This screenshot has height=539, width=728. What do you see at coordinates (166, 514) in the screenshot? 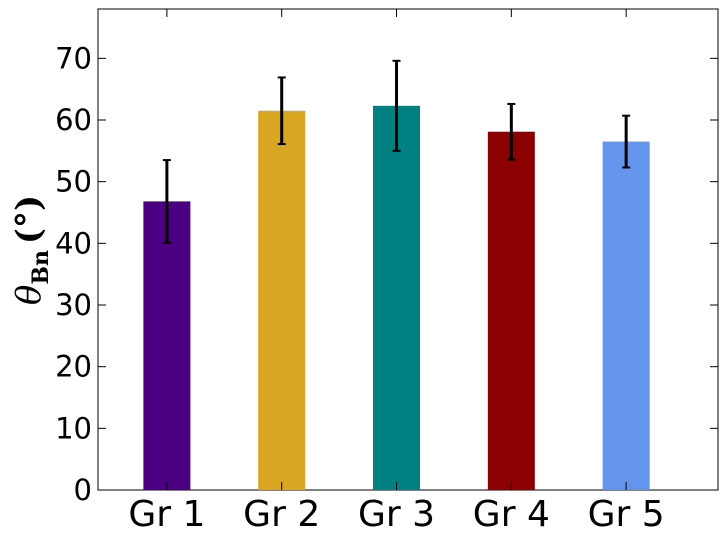
I see `x-tick-label: Gr 1` at bounding box center [166, 514].